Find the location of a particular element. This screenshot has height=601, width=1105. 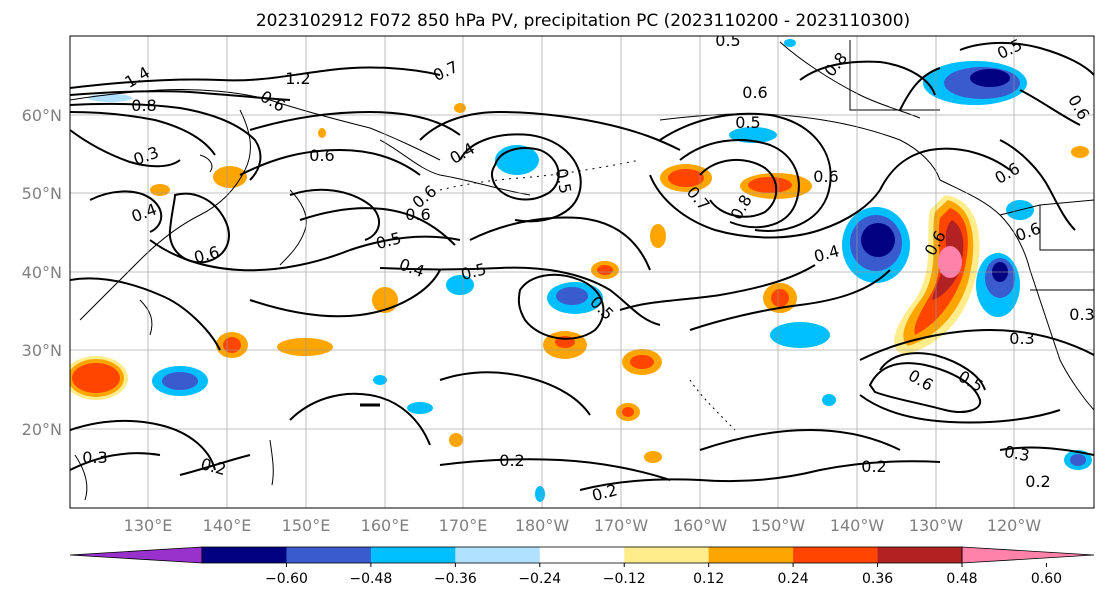

latitude-labels: 60°N 50°N 40°N 30°N 20°N is located at coordinates (42, 272).